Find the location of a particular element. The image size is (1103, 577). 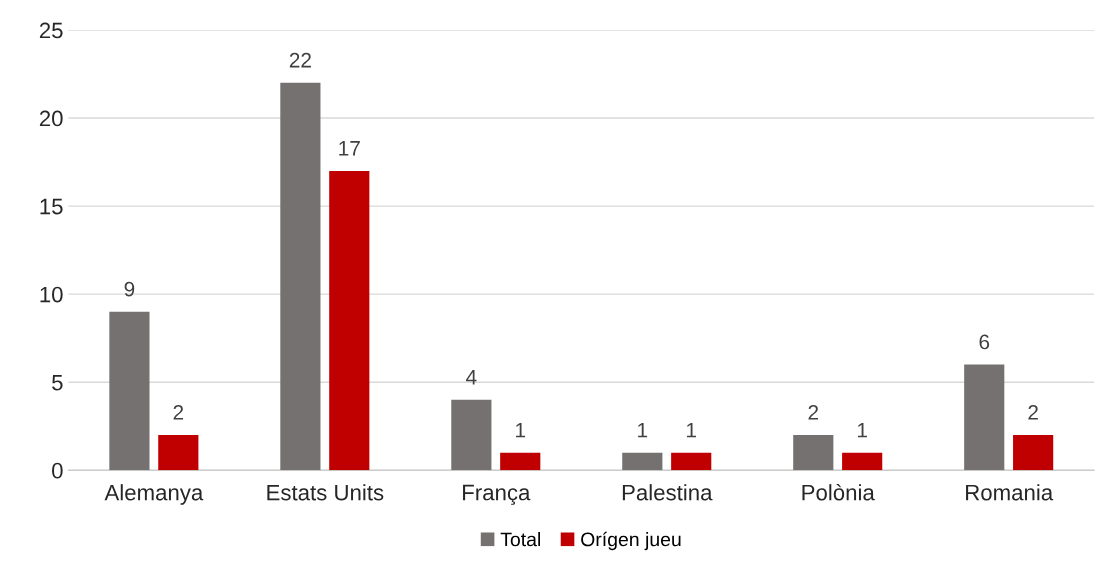

x-tick-label: Polònia is located at coordinates (838, 492).